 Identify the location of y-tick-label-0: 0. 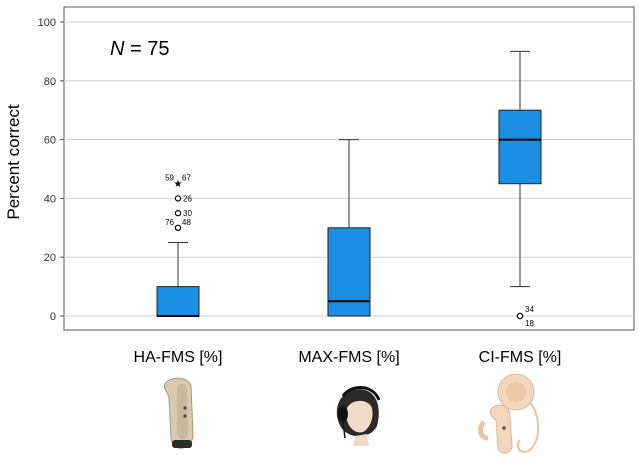
(53, 317).